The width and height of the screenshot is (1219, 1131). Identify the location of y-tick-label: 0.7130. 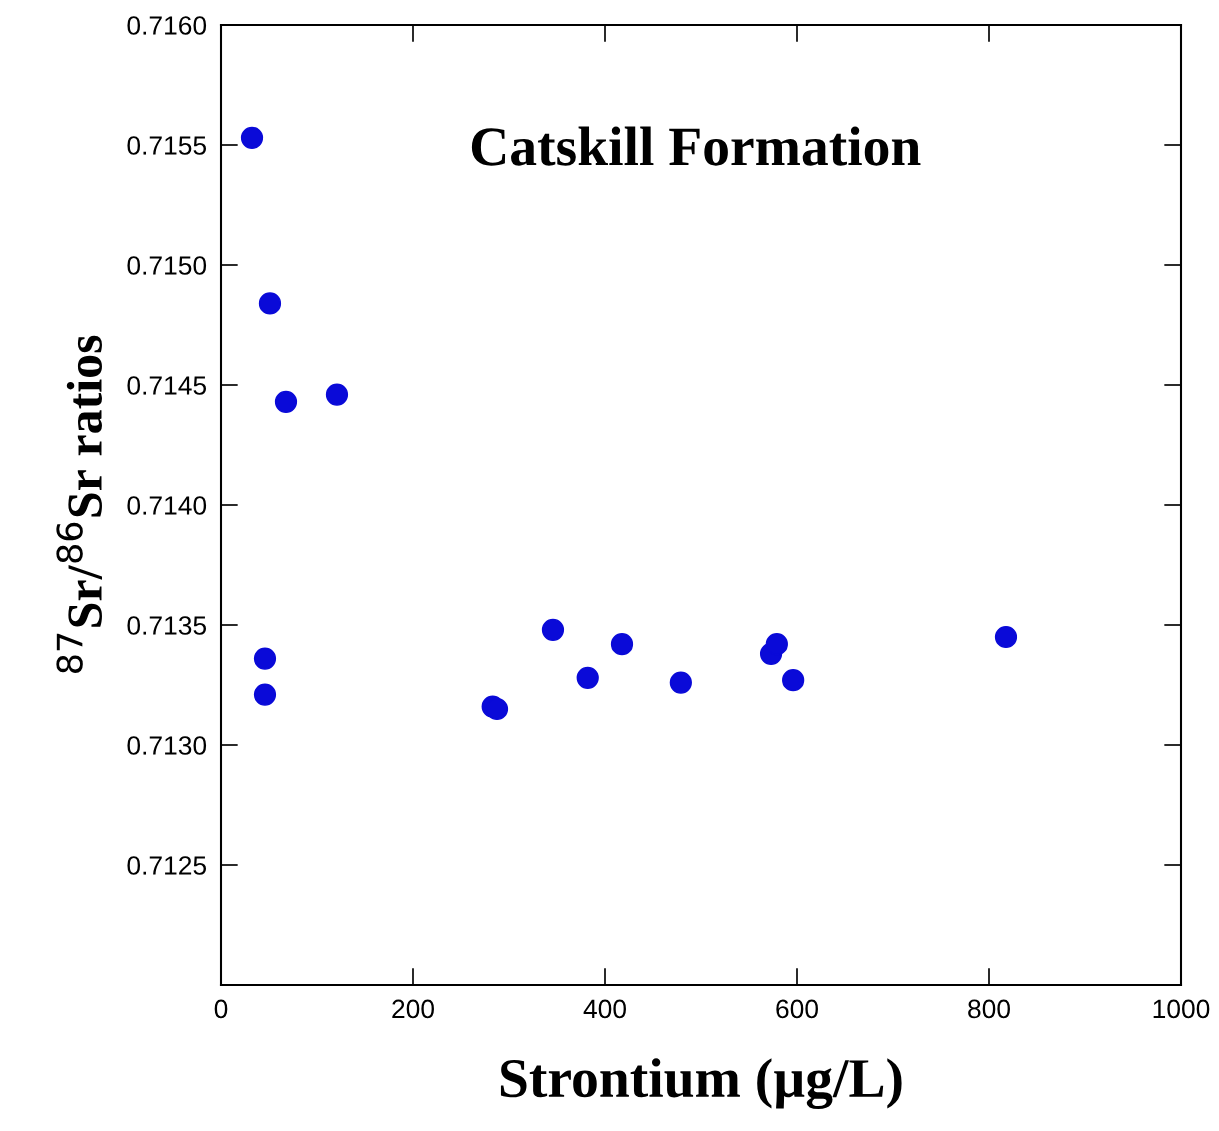
(167, 745).